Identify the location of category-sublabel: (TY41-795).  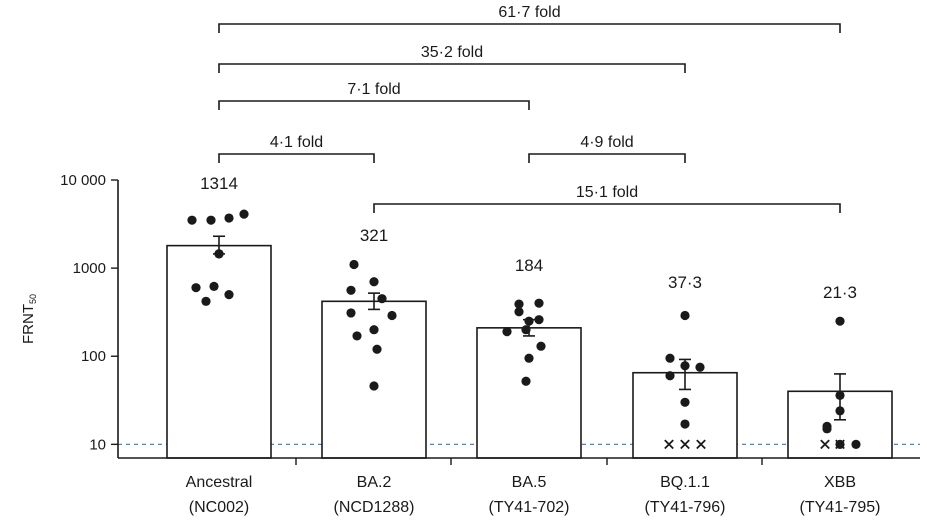
(840, 507).